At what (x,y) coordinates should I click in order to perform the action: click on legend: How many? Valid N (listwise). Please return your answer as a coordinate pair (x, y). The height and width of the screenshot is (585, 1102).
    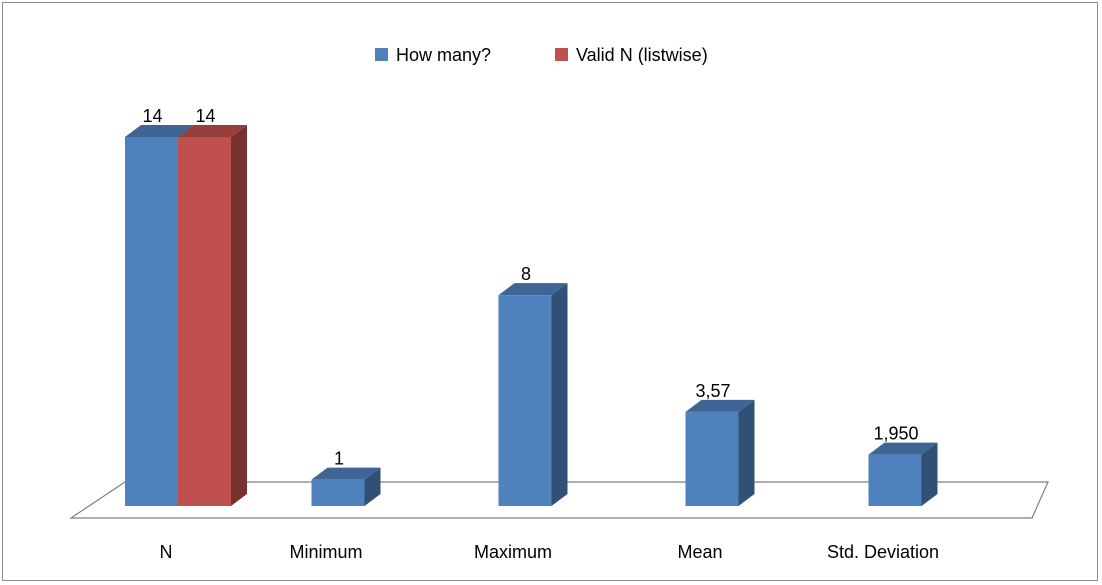
    Looking at the image, I should click on (541, 55).